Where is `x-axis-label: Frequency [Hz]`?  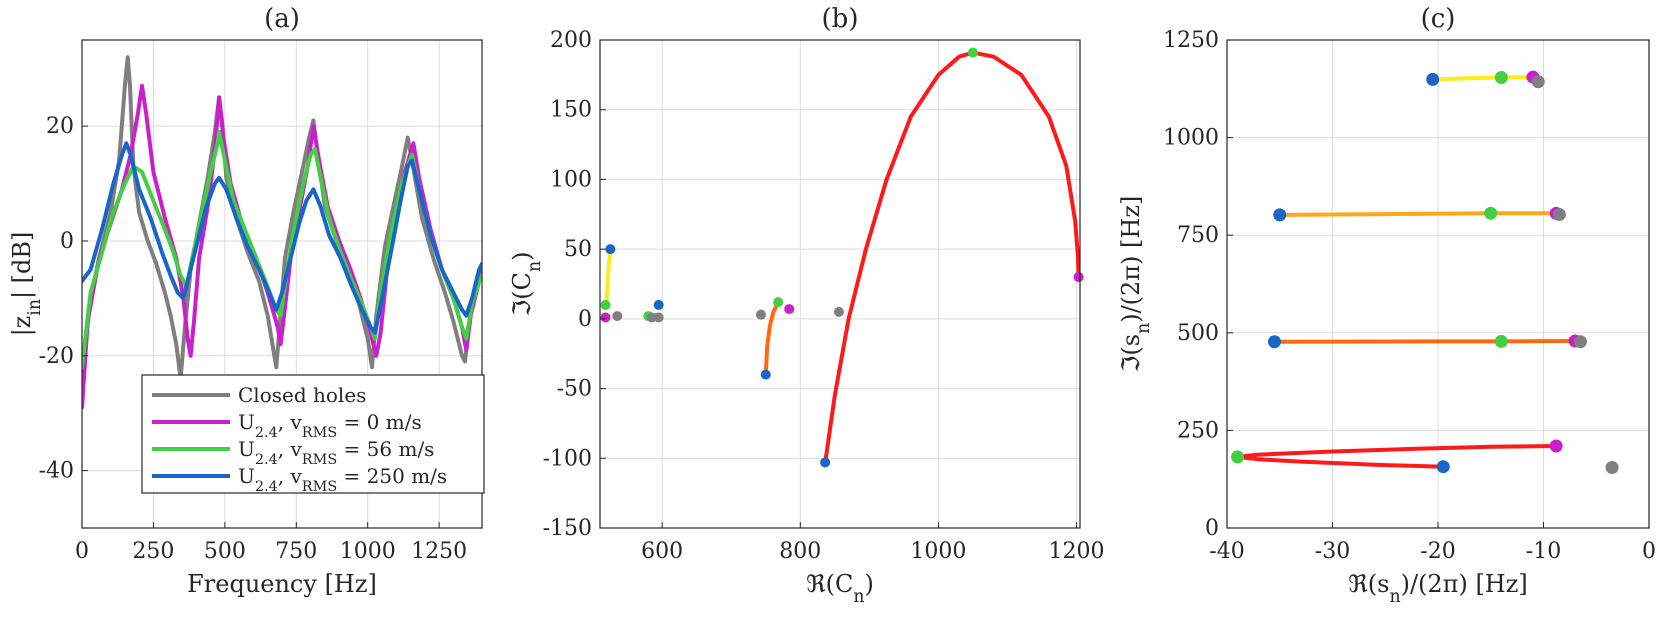
x-axis-label: Frequency [Hz] is located at coordinates (282, 584).